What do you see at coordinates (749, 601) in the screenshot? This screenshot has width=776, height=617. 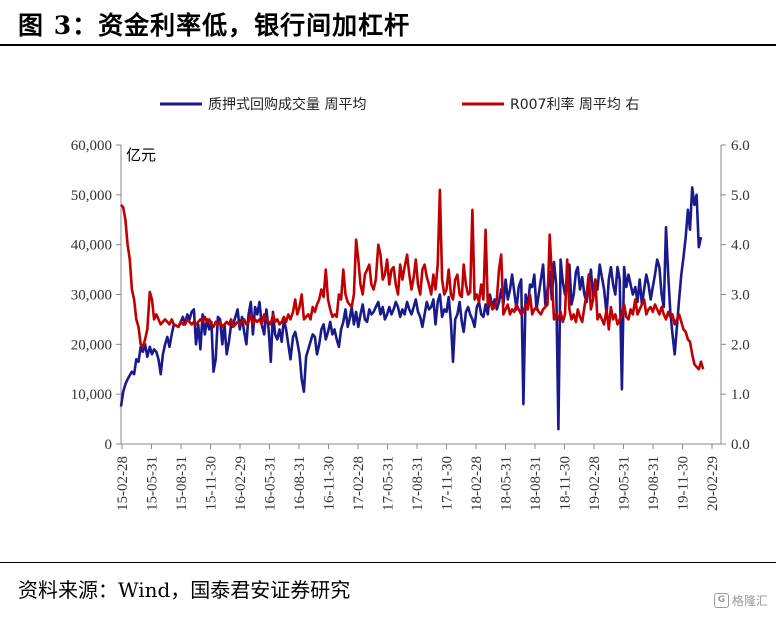 I see `watermark-text: 格隆汇` at bounding box center [749, 601].